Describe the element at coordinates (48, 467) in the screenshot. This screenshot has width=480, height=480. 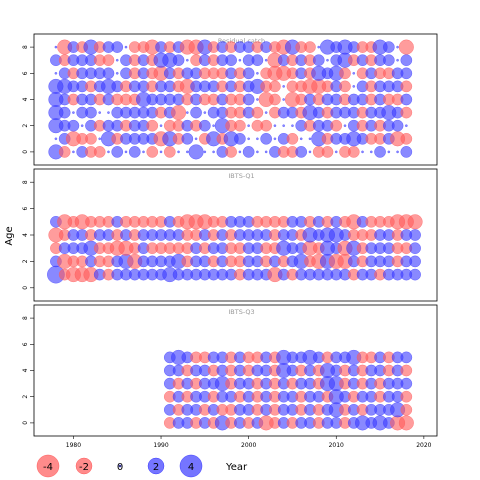
I see `legend-label: -4` at that location.